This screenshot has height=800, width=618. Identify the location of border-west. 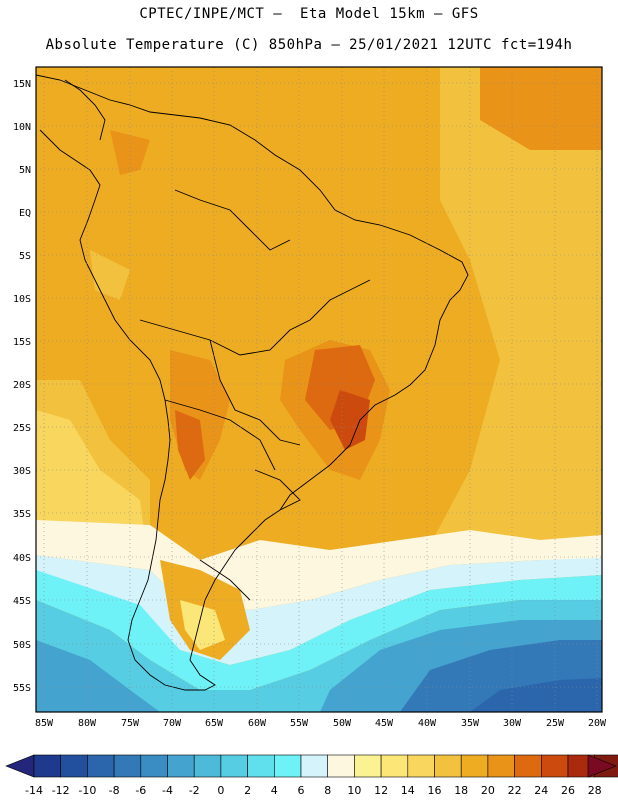
(255, 317).